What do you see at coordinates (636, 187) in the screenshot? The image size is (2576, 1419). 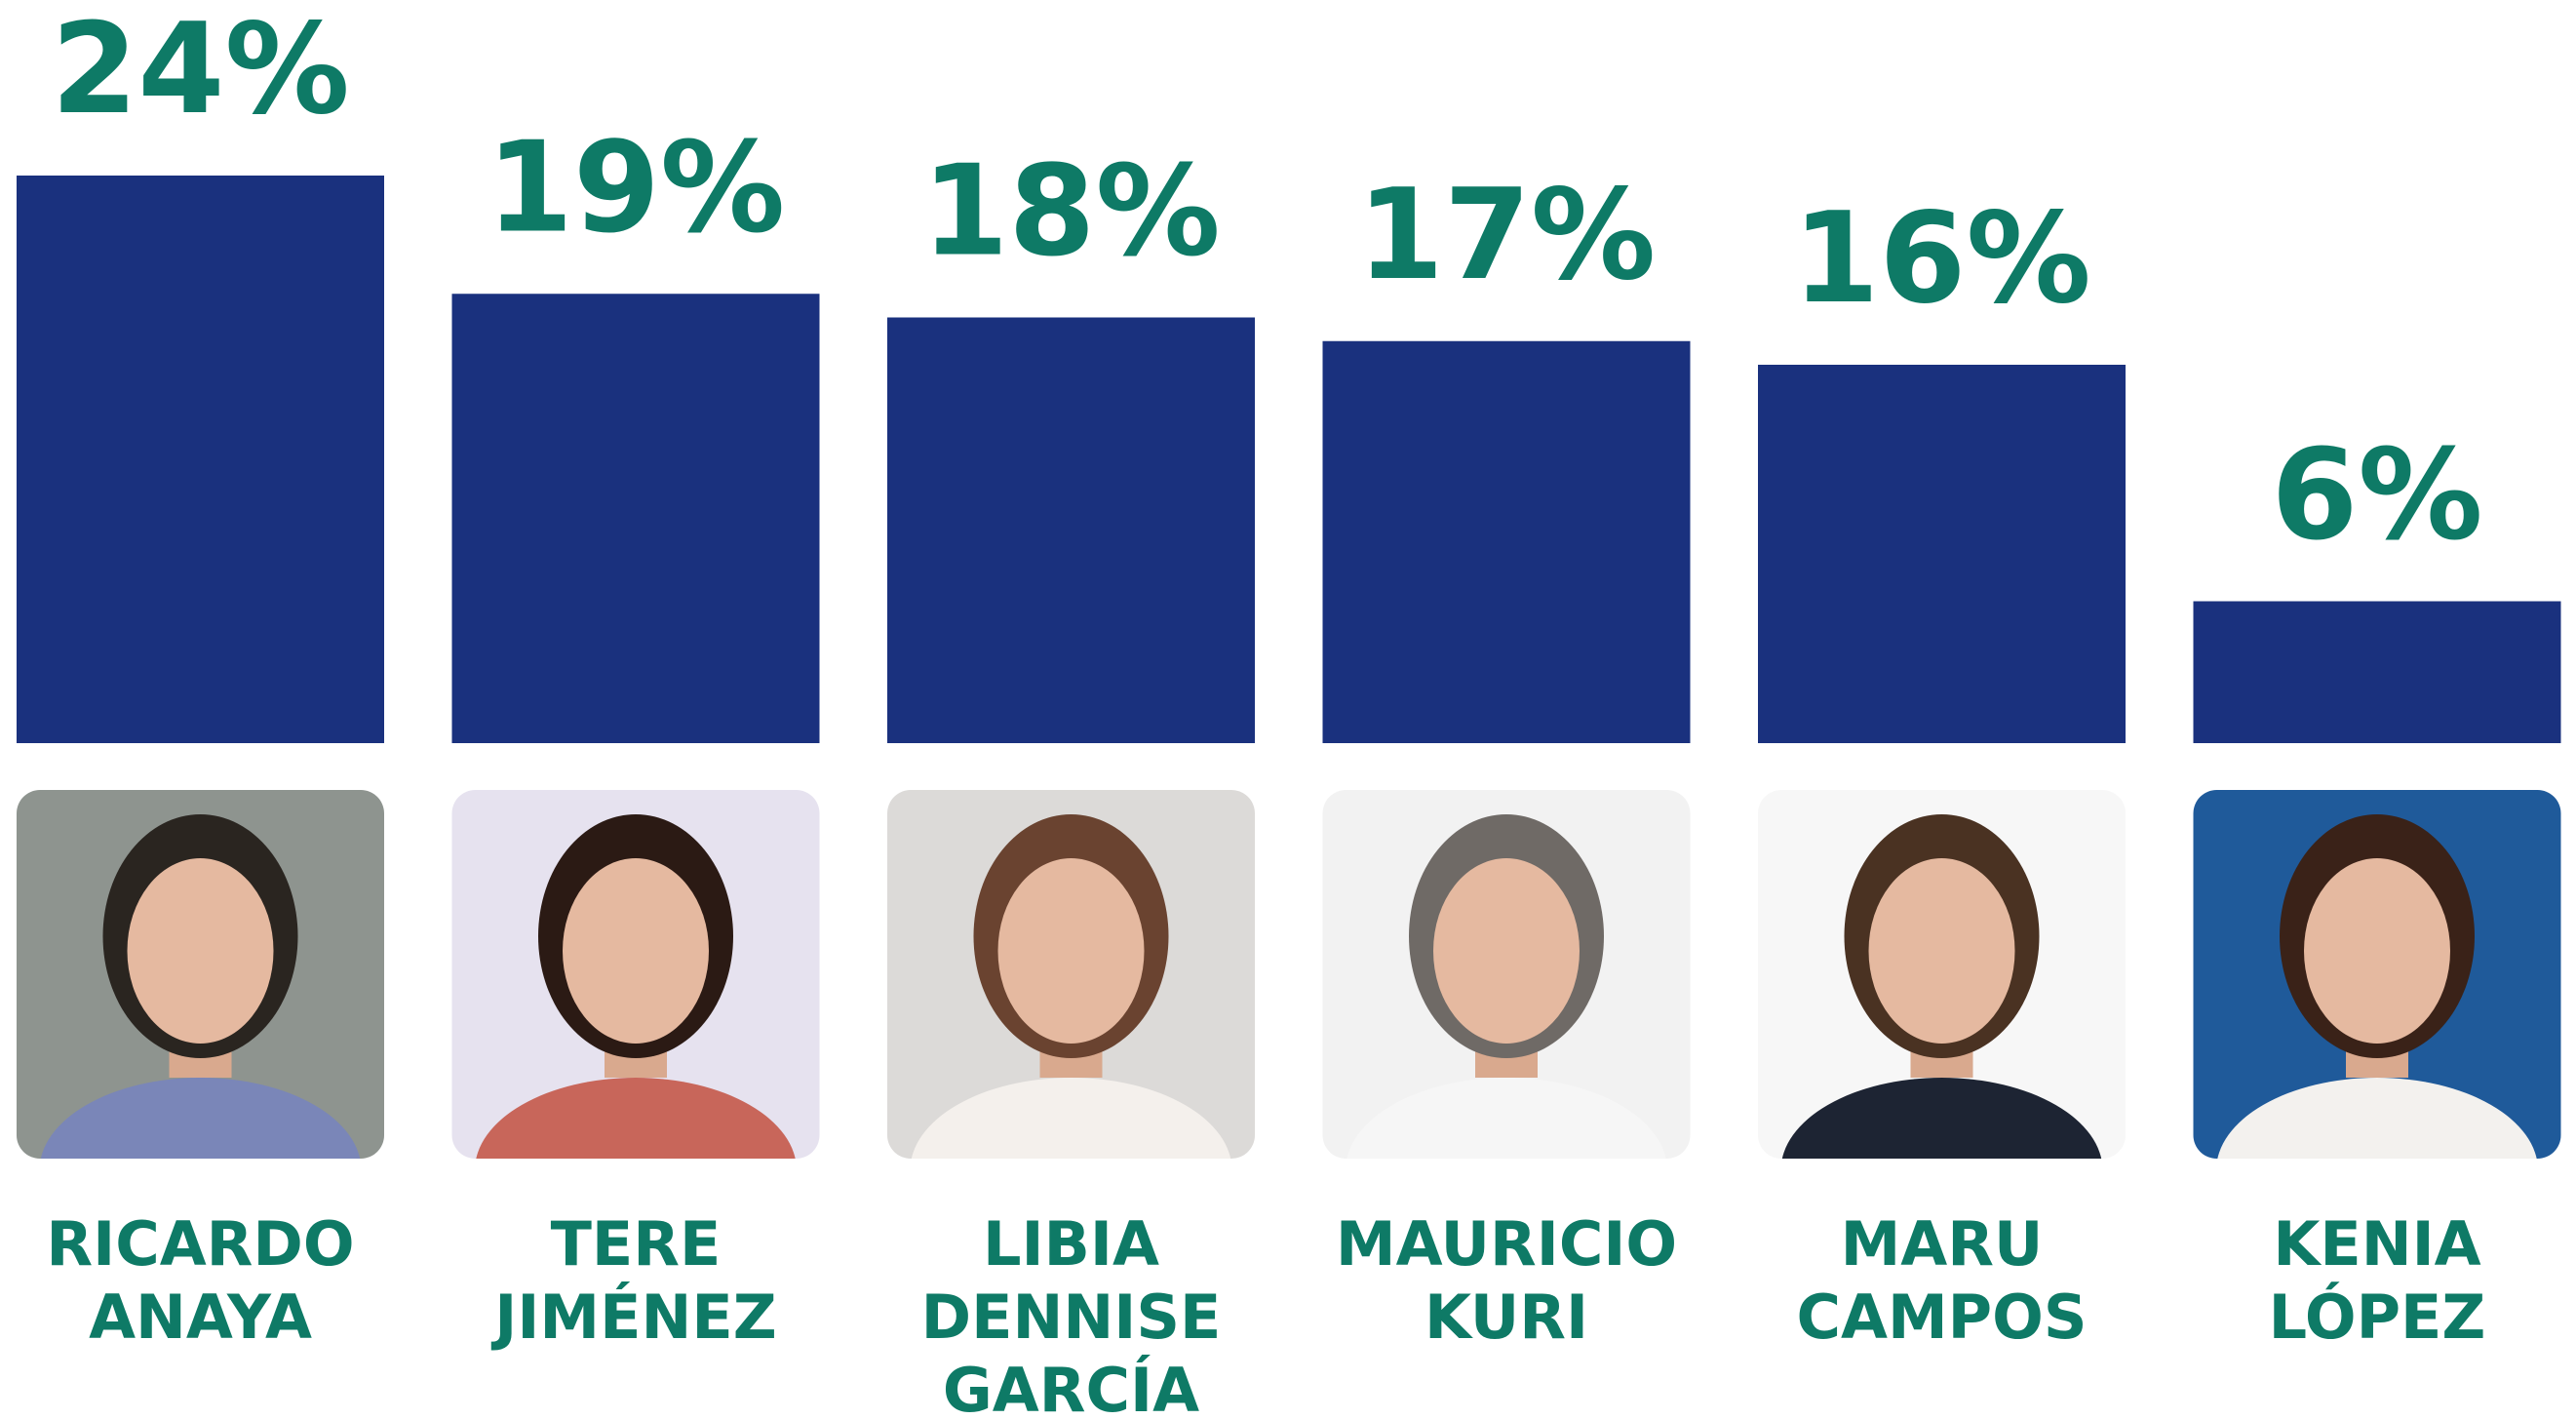 I see `value-label: 19%` at bounding box center [636, 187].